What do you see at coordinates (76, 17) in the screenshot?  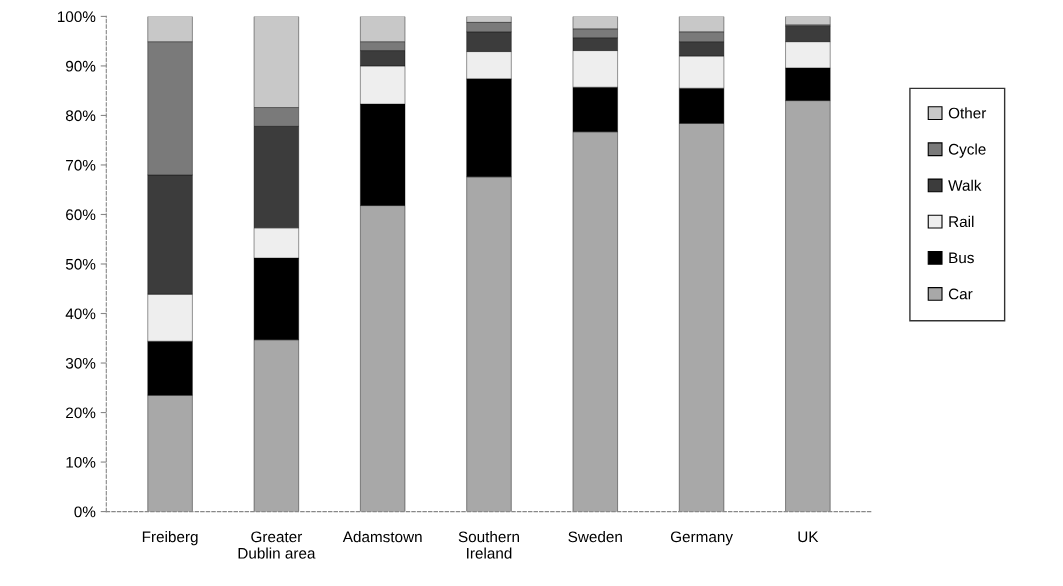 I see `y-tick-label: 100%` at bounding box center [76, 17].